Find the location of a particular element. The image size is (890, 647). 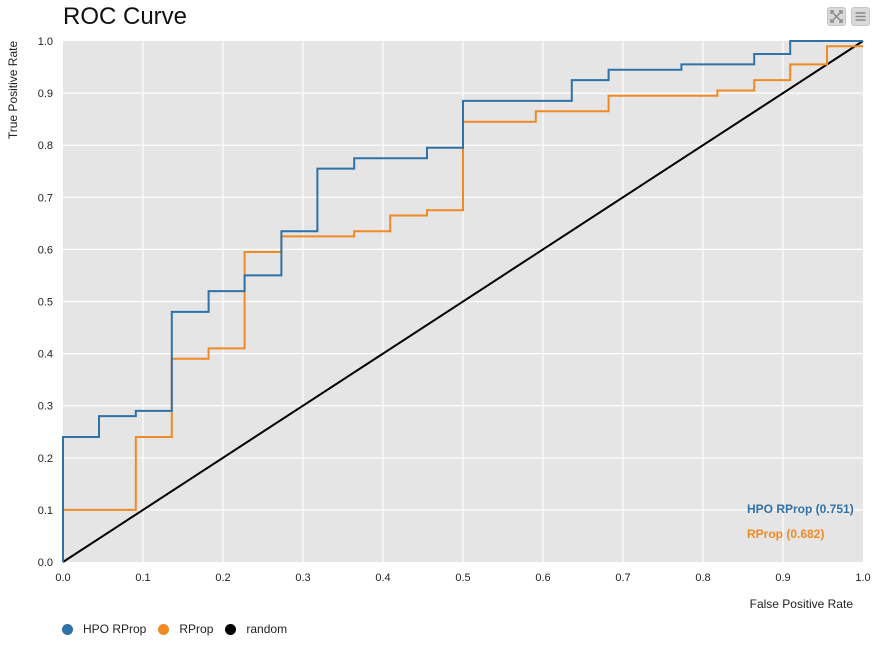

auc-annotation: HPO RProp (0.751) is located at coordinates (800, 509).